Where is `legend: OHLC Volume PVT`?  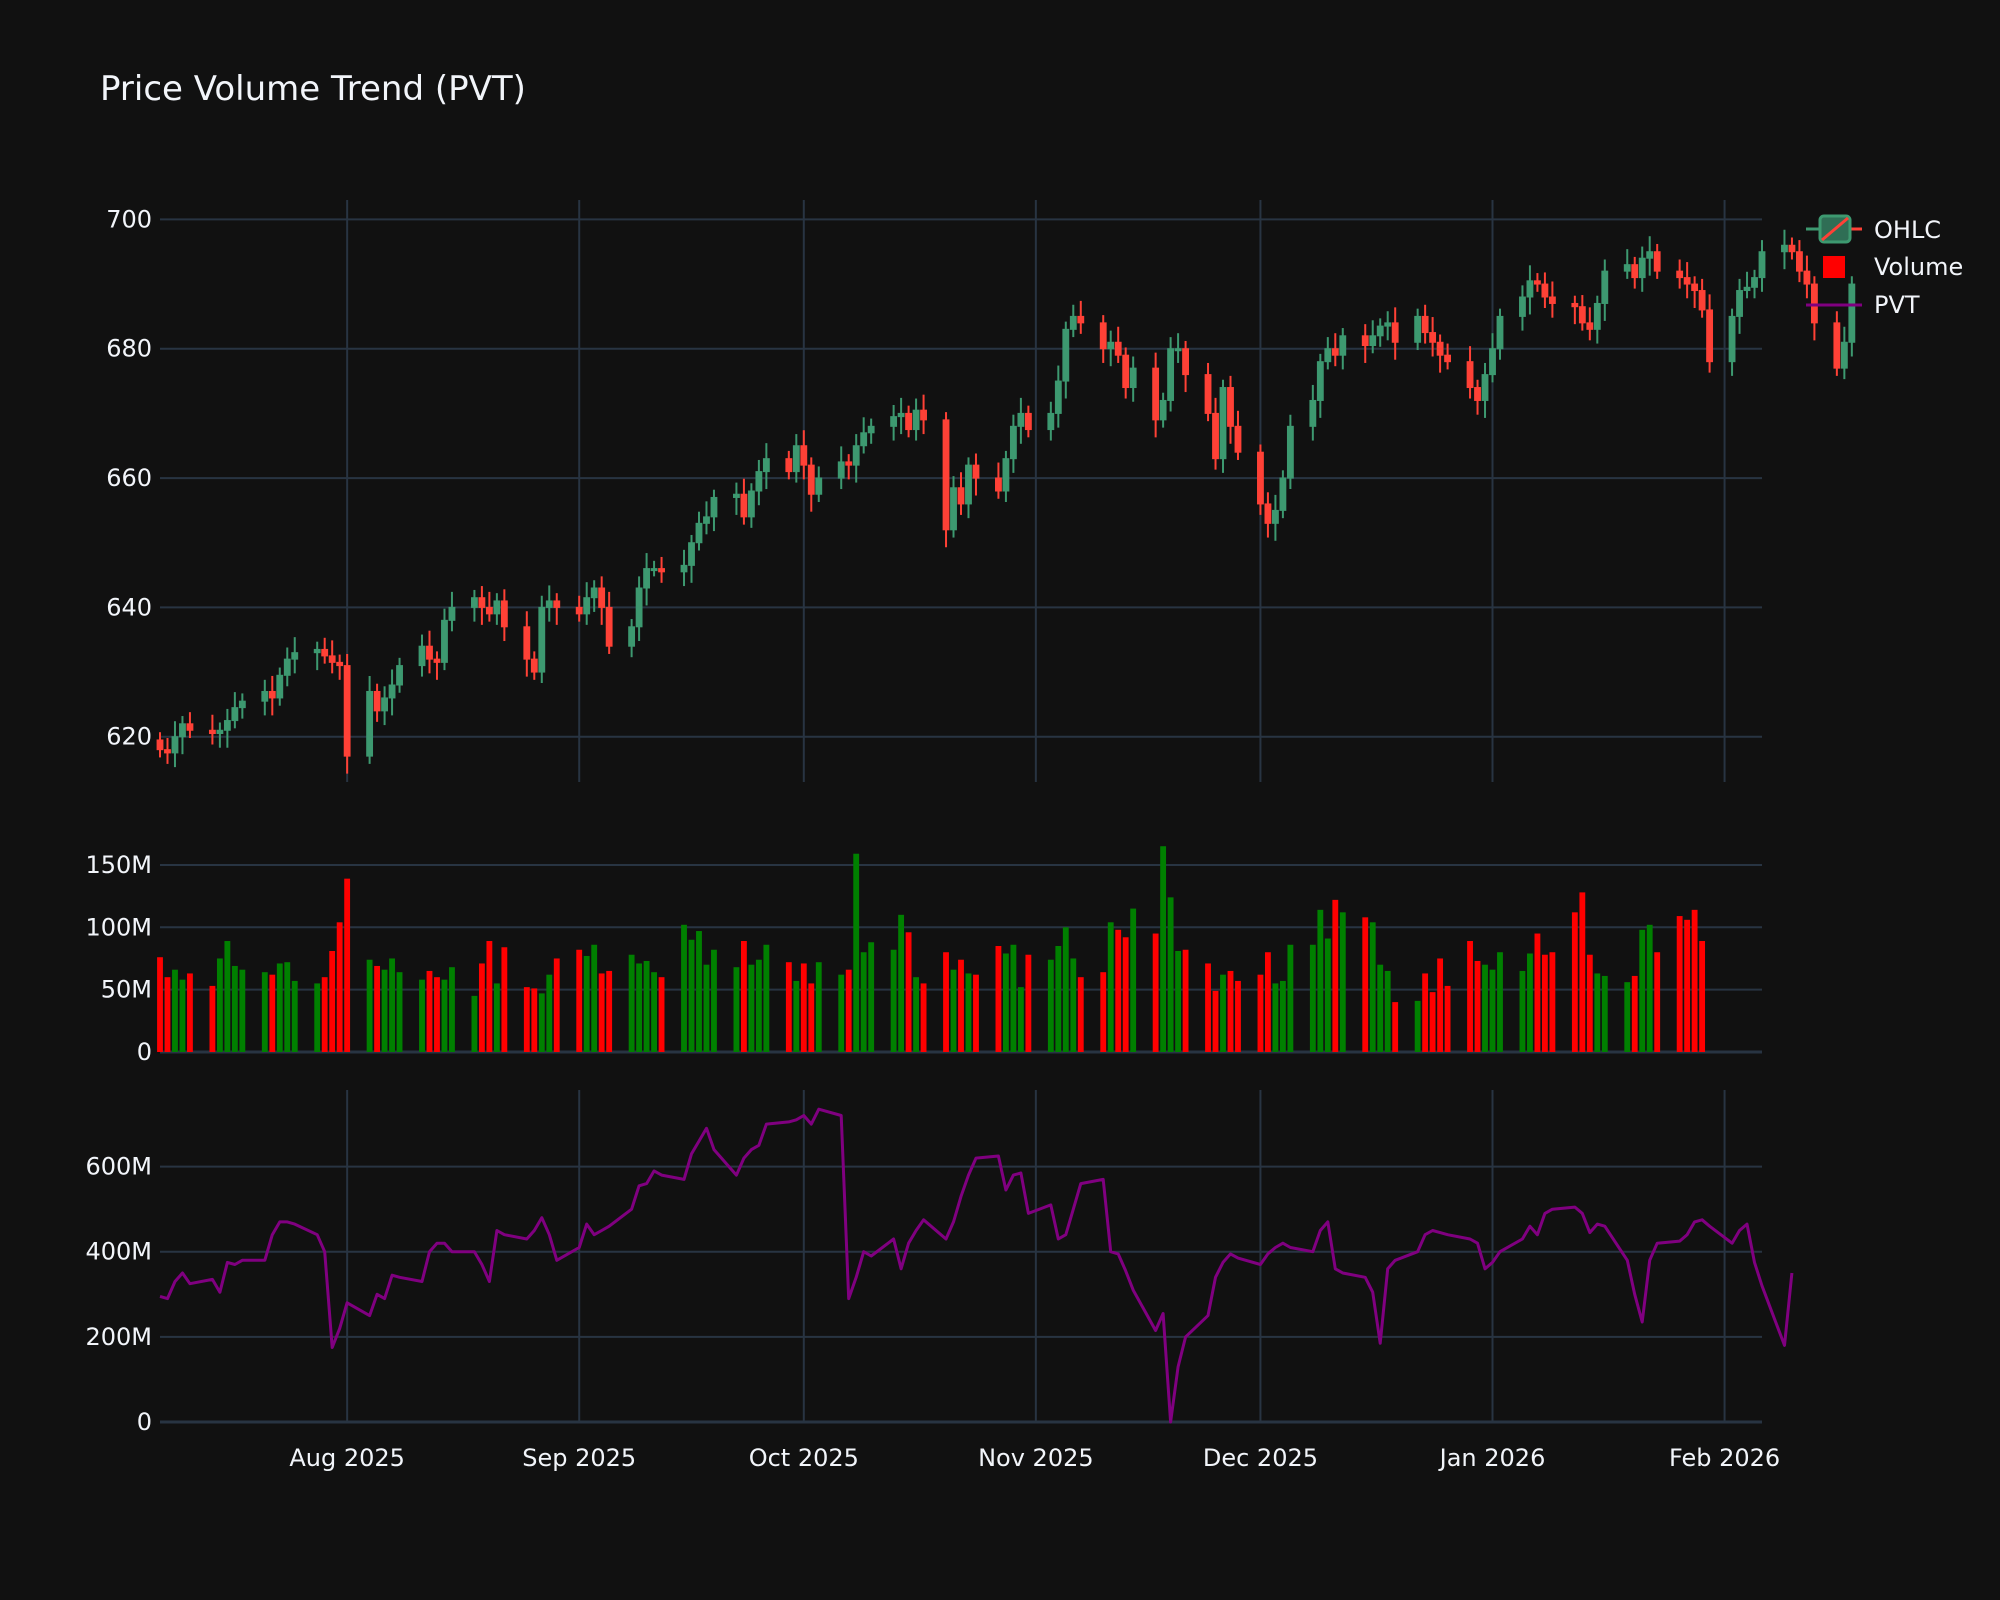 legend: OHLC Volume PVT is located at coordinates (1884, 266).